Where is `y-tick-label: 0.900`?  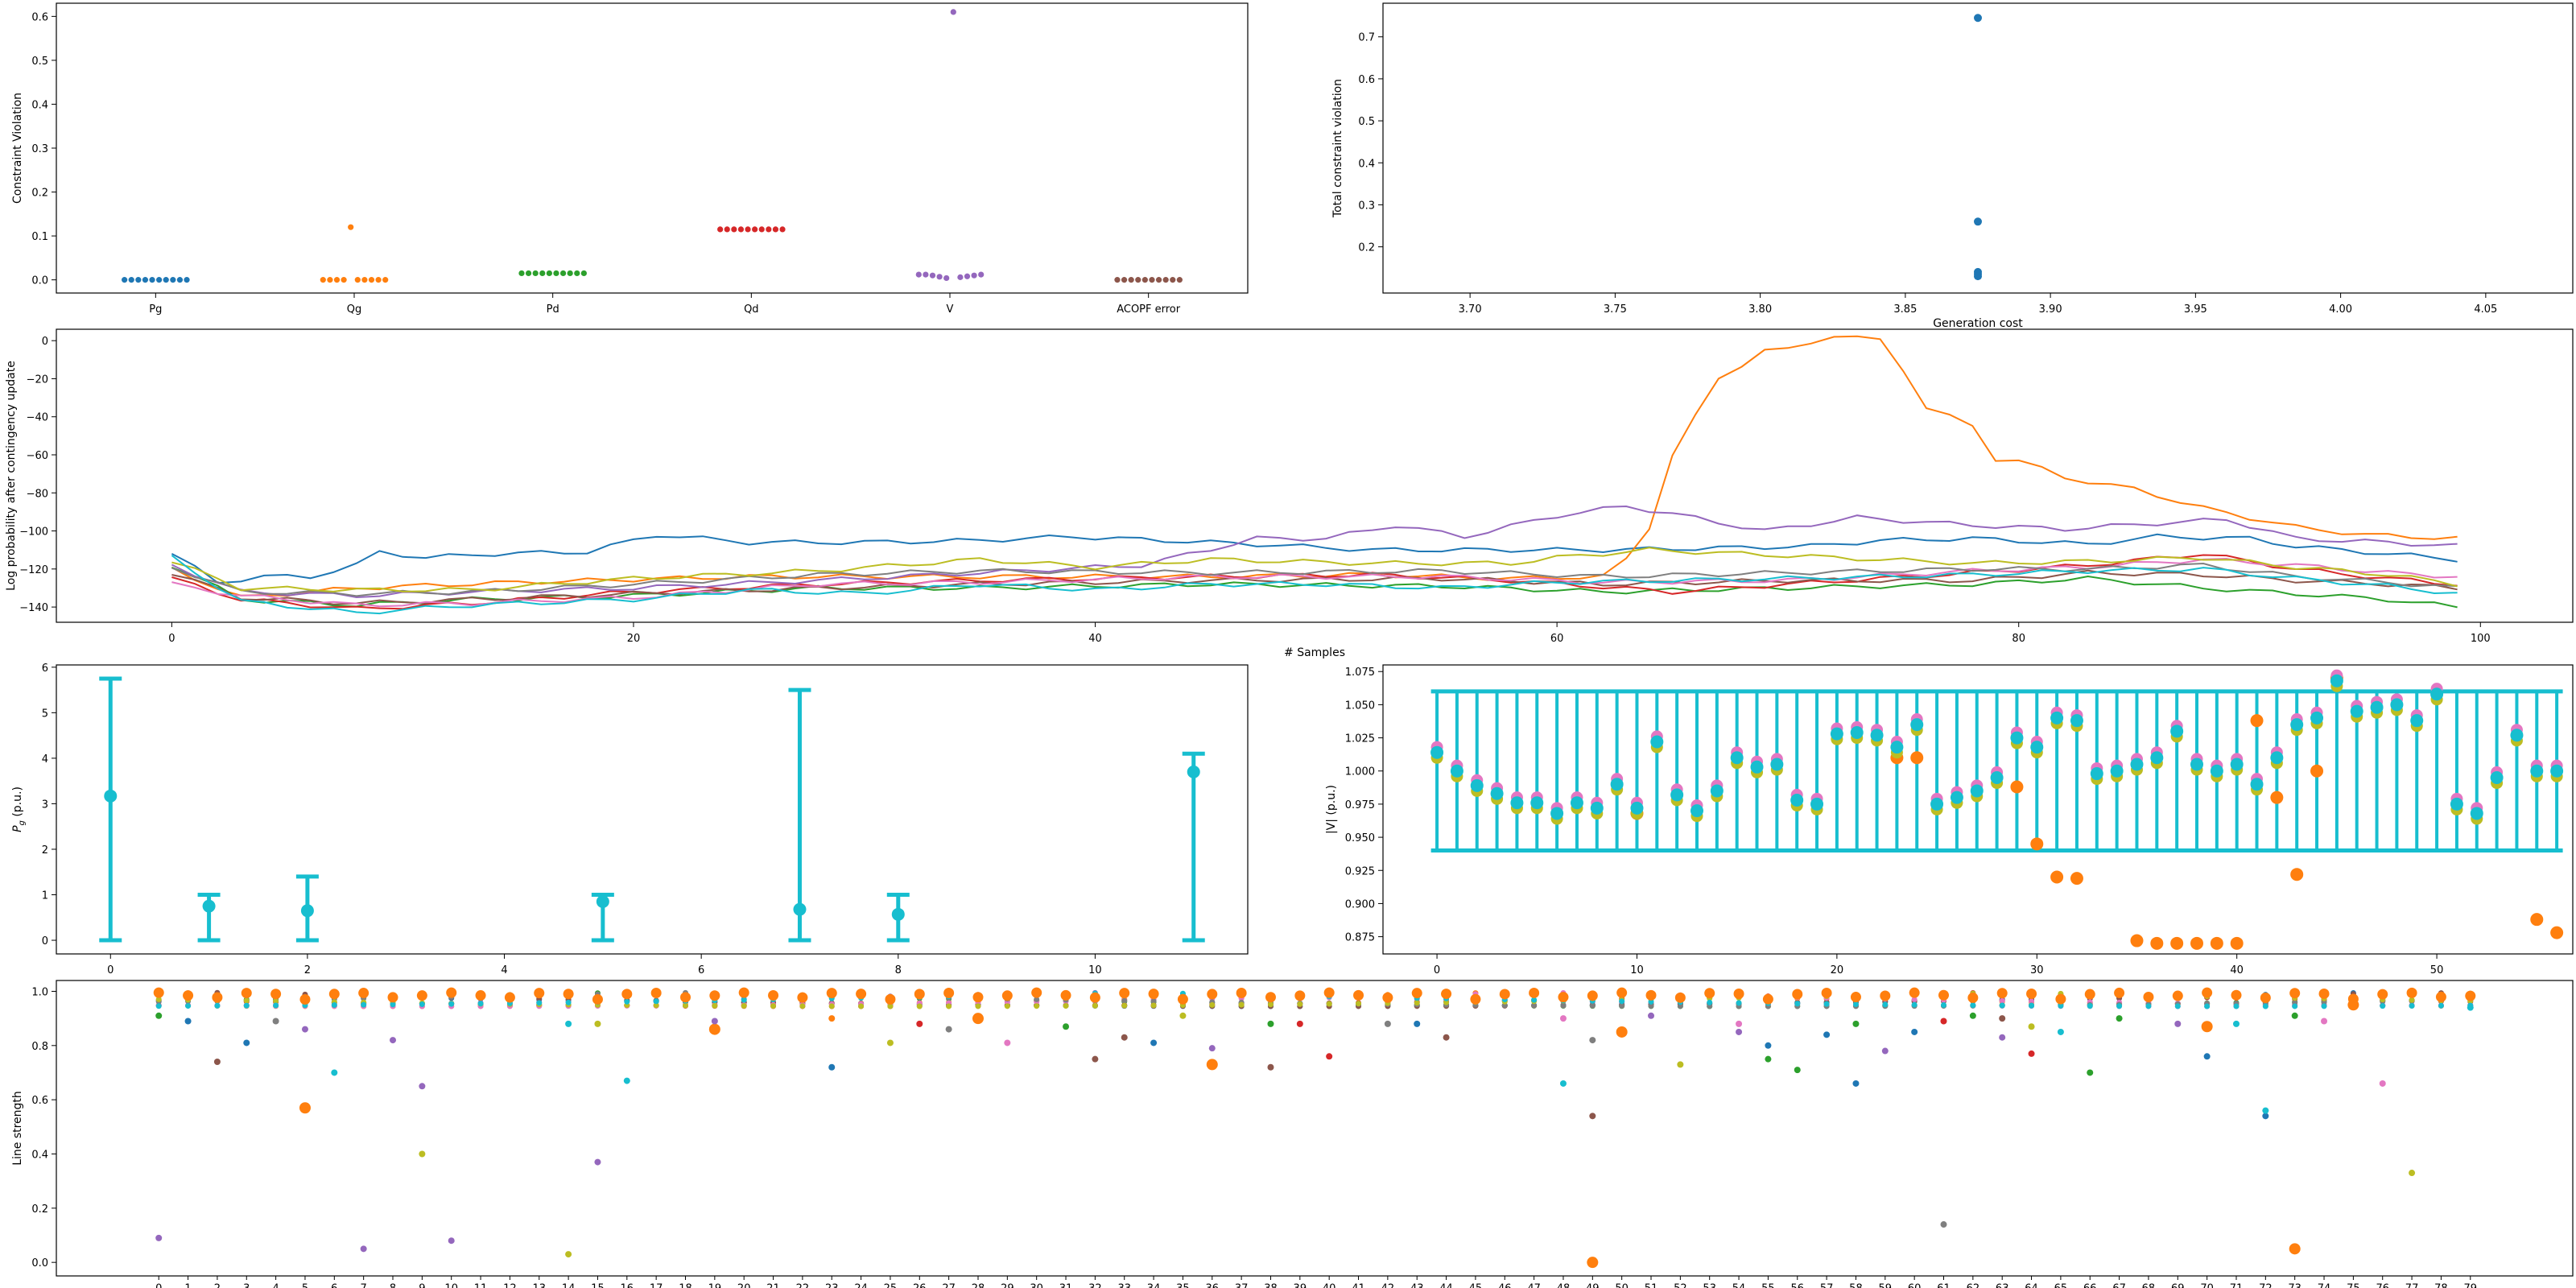
y-tick-label: 0.900 is located at coordinates (1360, 904).